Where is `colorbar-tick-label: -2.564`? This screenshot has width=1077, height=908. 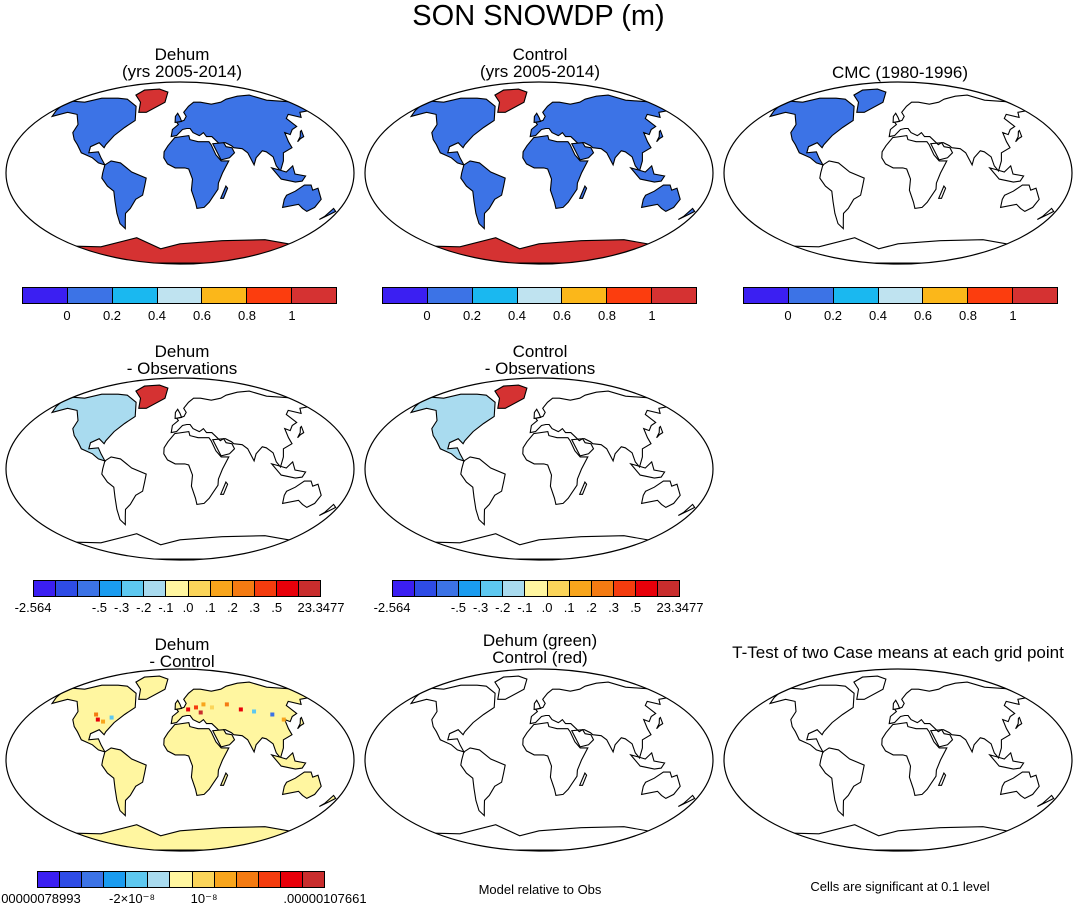 colorbar-tick-label: -2.564 is located at coordinates (392, 607).